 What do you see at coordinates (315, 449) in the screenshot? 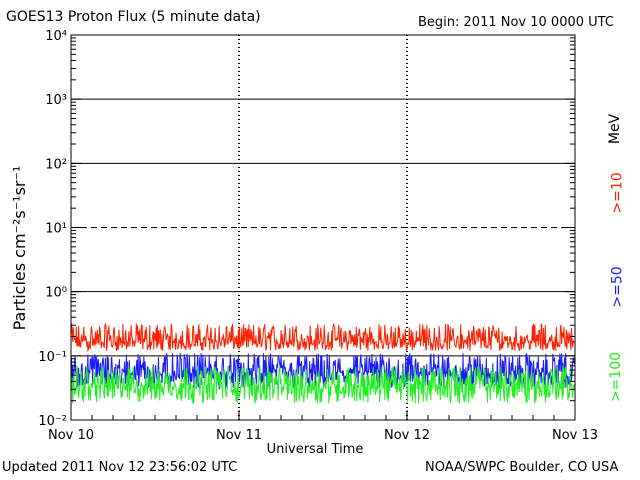
I see `x-axis-label: Universal Time` at bounding box center [315, 449].